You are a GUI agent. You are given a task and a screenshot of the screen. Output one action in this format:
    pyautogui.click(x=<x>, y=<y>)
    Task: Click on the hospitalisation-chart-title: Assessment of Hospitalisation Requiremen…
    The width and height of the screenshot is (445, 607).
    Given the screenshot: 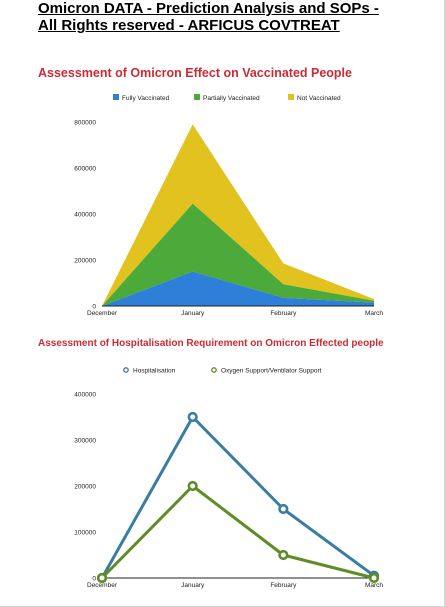 What is the action you would take?
    pyautogui.click(x=211, y=343)
    